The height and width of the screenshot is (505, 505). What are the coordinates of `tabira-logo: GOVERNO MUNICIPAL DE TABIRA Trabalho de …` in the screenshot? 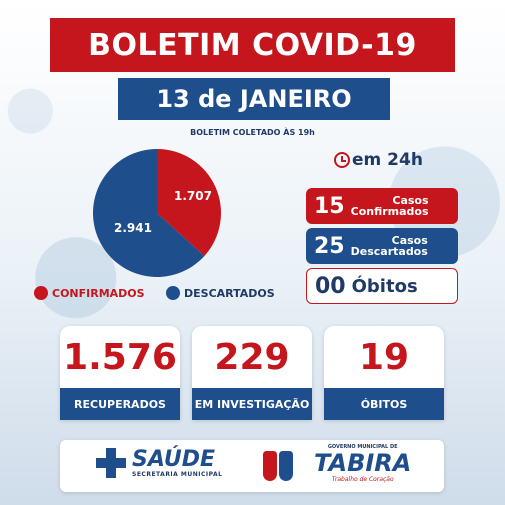 It's located at (362, 463).